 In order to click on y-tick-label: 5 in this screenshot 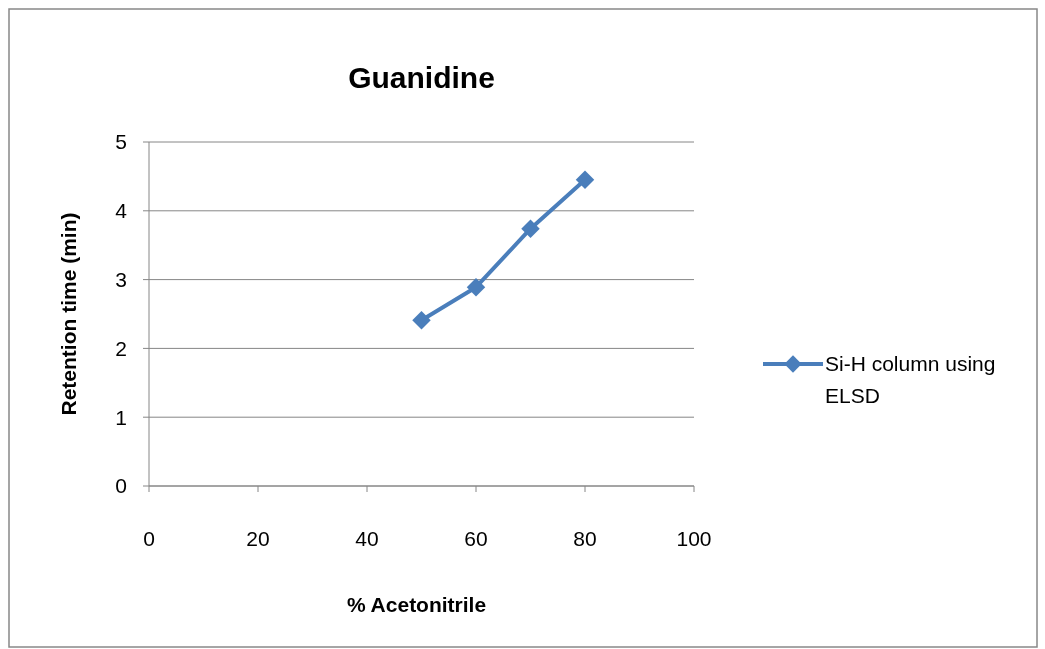, I will do `click(121, 142)`.